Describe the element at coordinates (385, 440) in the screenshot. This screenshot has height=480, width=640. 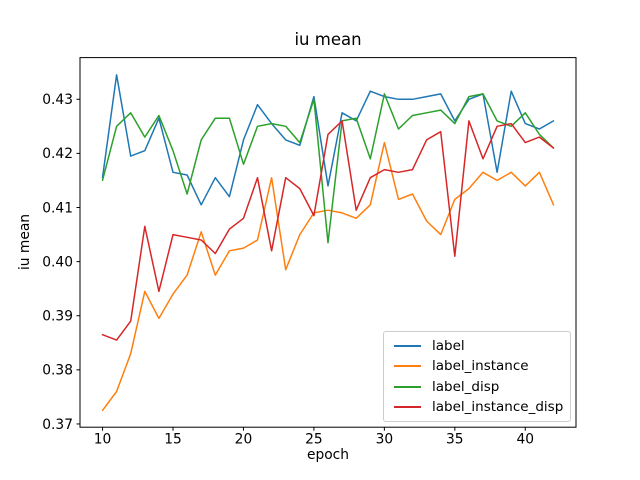
I see `x-tick-label: 30` at that location.